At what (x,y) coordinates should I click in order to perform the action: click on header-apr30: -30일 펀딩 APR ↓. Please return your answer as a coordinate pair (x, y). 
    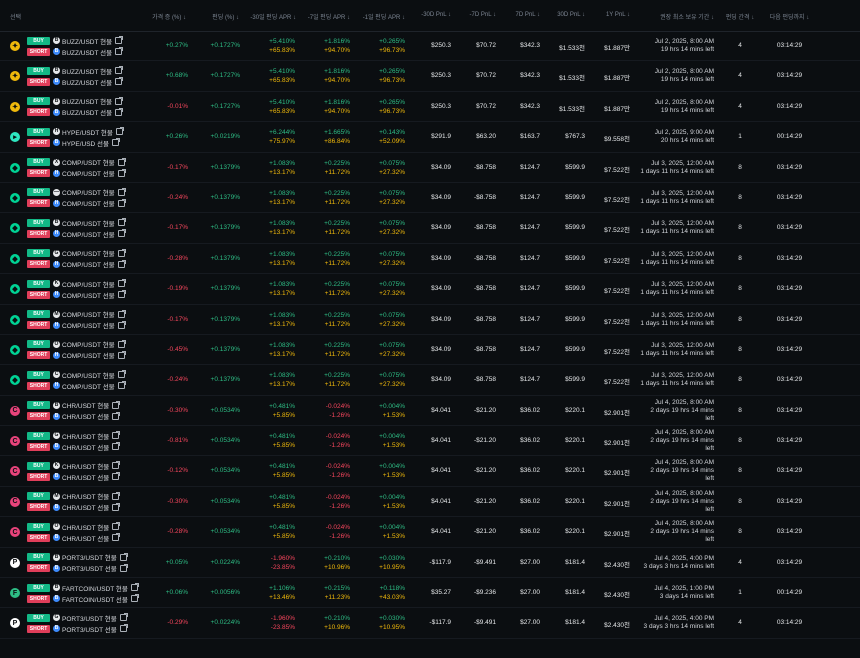
    Looking at the image, I should click on (273, 18).